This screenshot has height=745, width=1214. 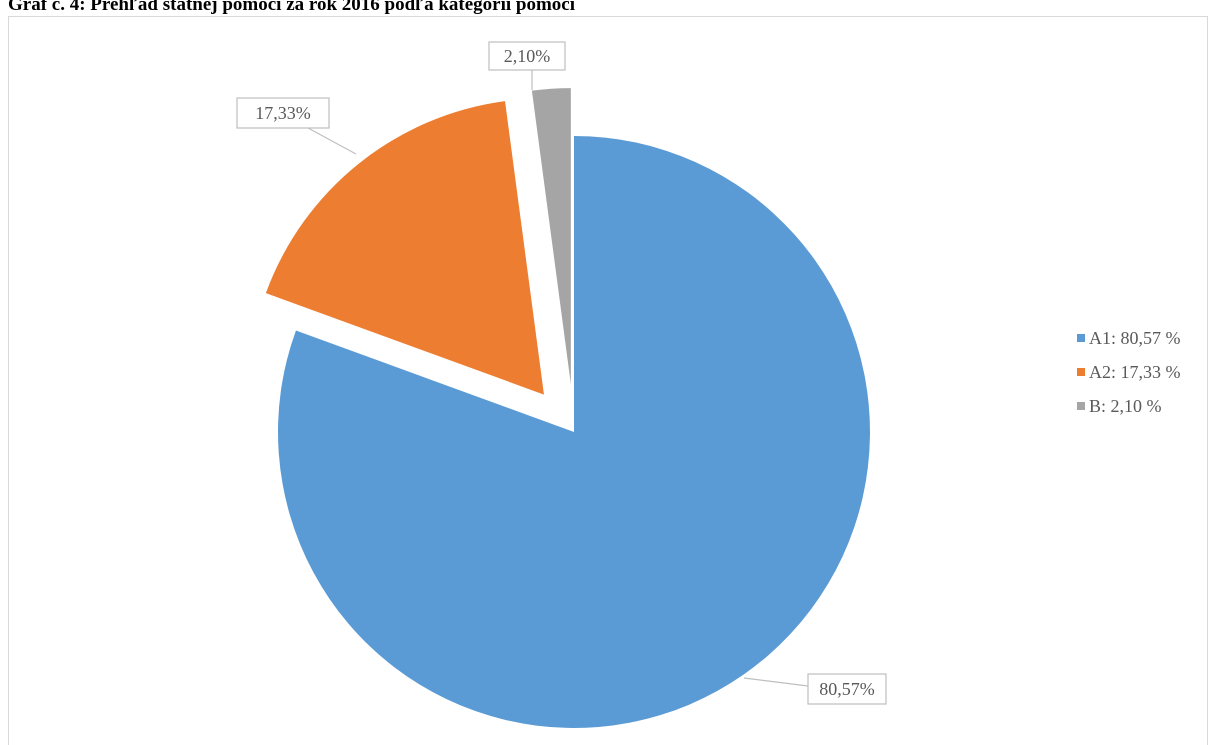 I want to click on data-label-text: 17,33%, so click(x=283, y=113).